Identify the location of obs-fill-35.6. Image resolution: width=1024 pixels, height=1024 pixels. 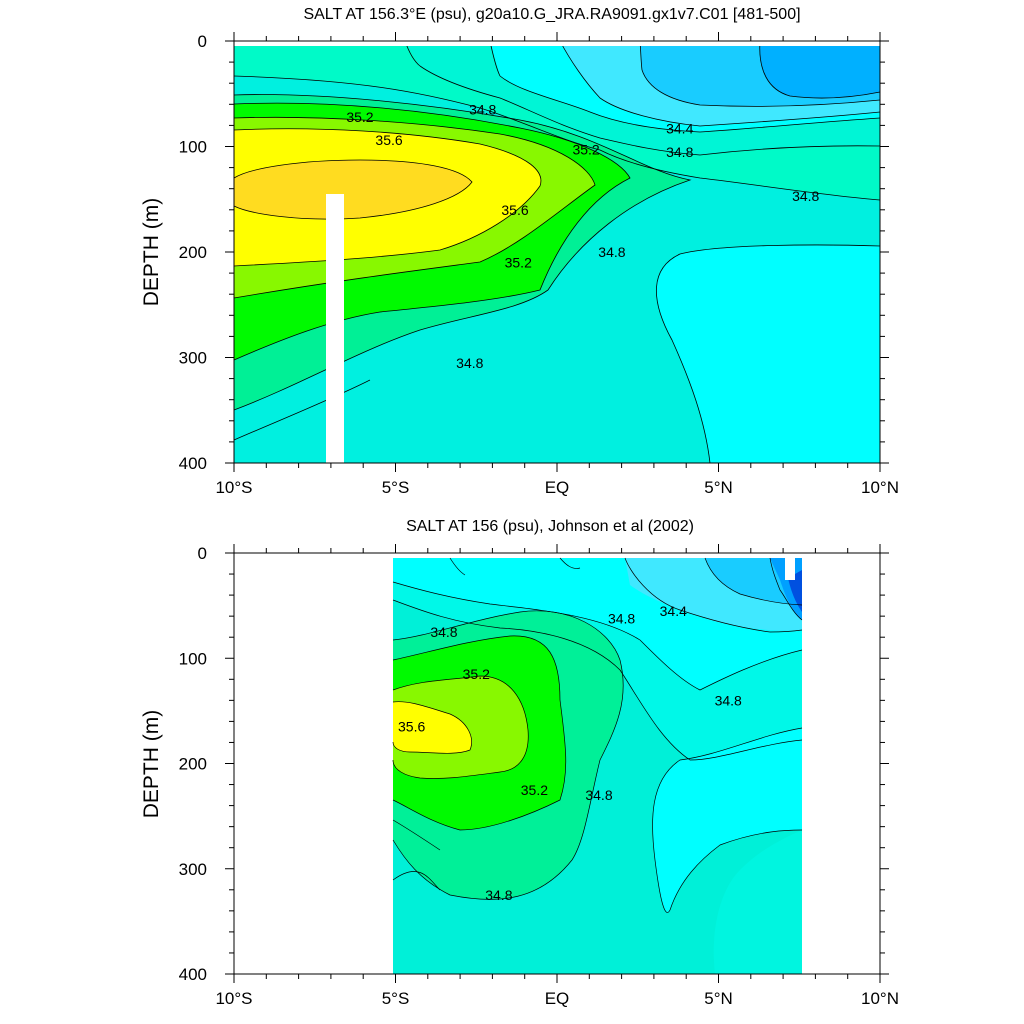
(432, 727).